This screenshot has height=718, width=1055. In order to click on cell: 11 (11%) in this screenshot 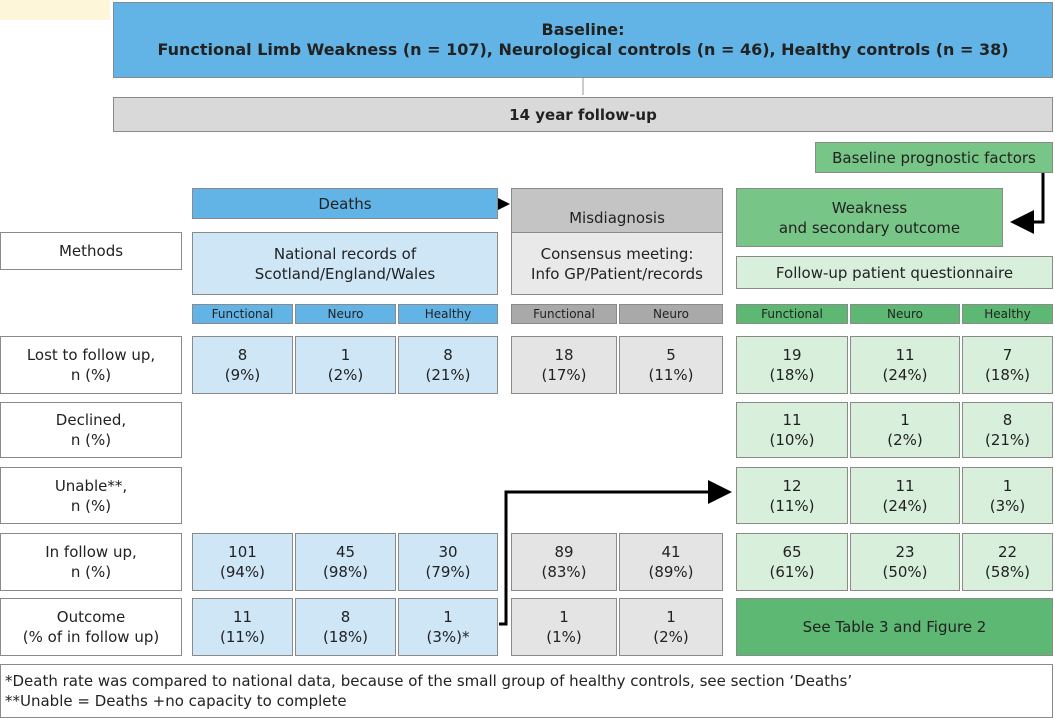, I will do `click(242, 627)`.